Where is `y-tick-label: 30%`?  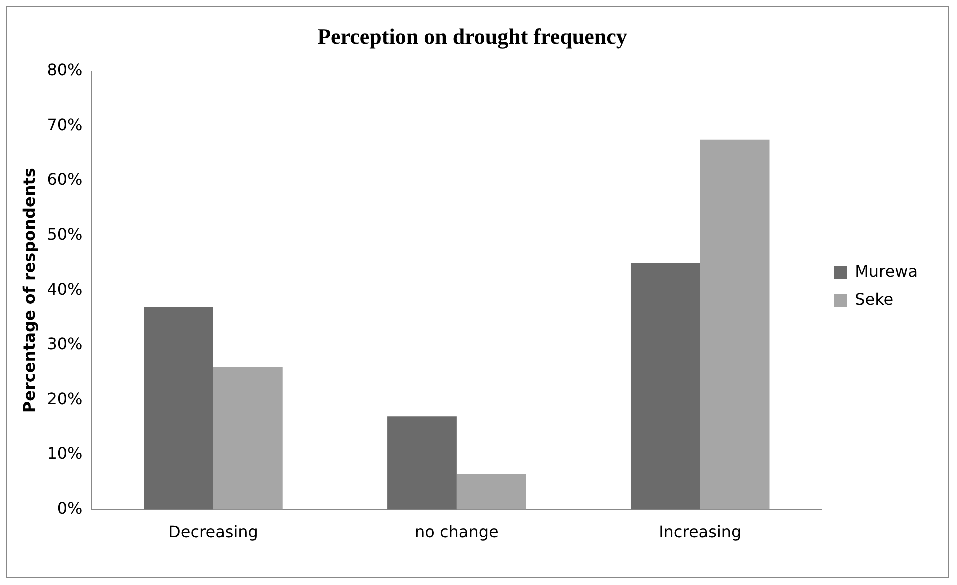
y-tick-label: 30% is located at coordinates (65, 344).